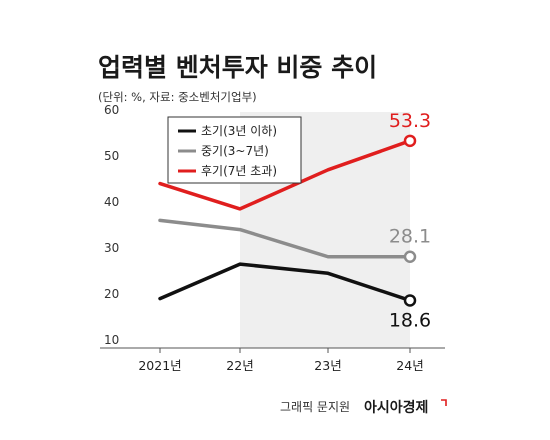 This screenshot has width=550, height=440. Describe the element at coordinates (177, 97) in the screenshot. I see `chart-subtitle: (단위: %, 자료: 중소벤처기업부)` at that location.